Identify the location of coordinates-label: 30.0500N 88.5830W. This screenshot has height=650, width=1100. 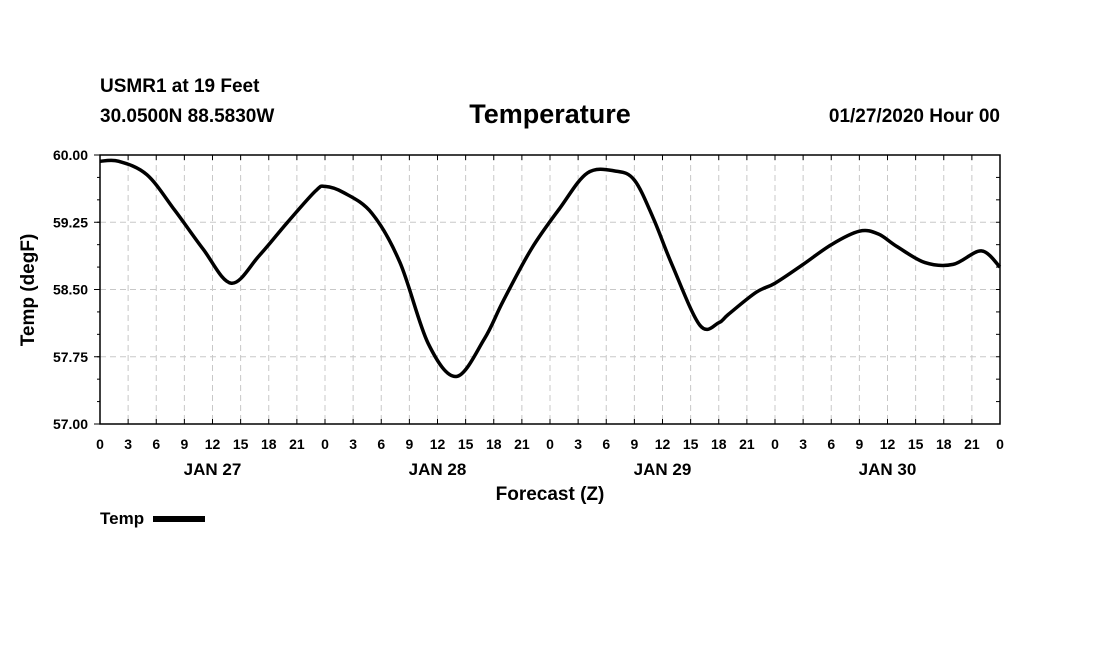
(187, 116).